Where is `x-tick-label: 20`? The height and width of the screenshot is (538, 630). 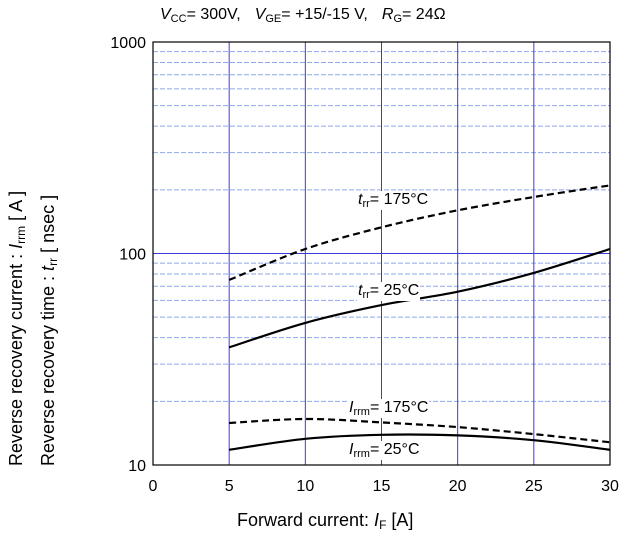 x-tick-label: 20 is located at coordinates (458, 486).